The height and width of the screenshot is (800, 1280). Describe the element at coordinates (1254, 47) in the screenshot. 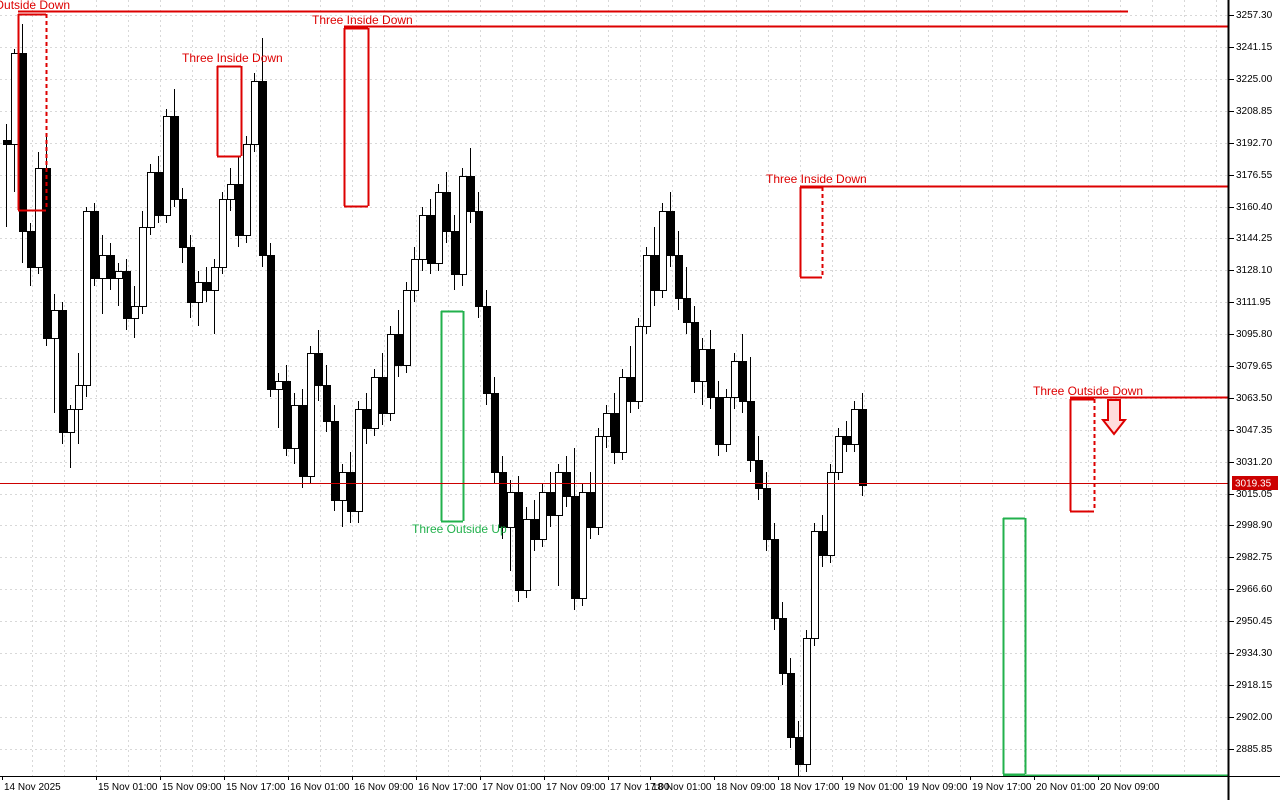

I see `price-tick-label: 3241.15` at that location.